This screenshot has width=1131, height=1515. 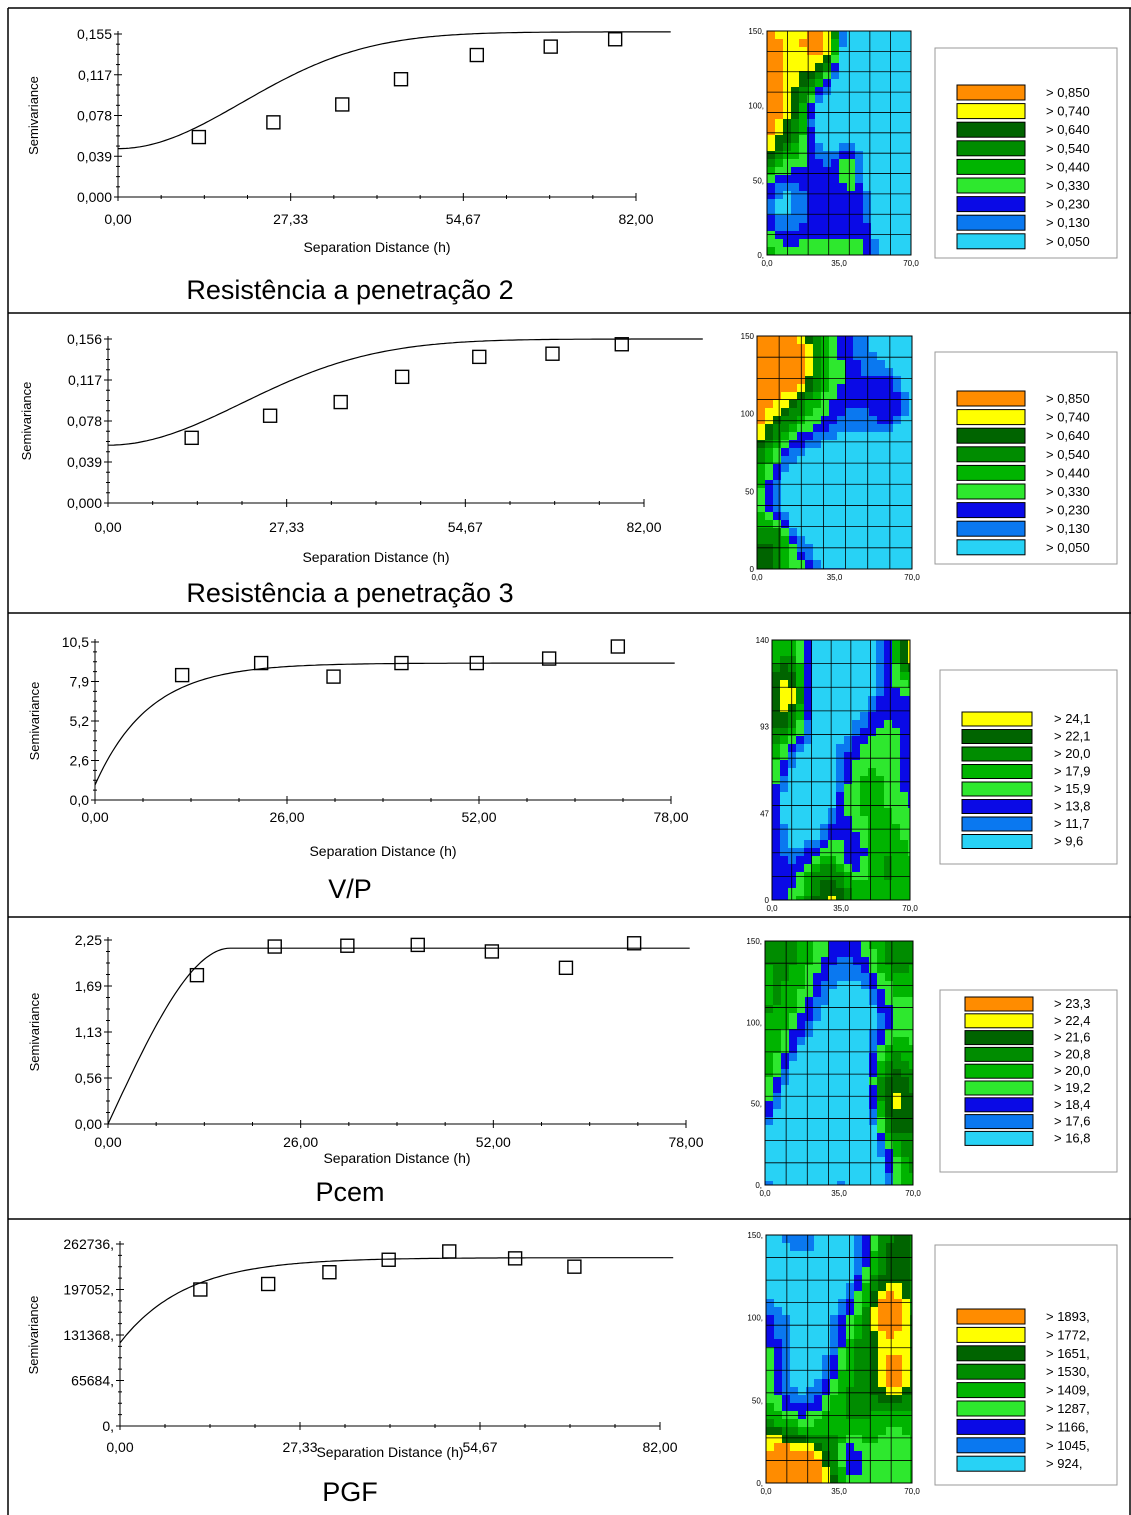 I want to click on y-tick-label: 0,156, so click(x=84, y=339).